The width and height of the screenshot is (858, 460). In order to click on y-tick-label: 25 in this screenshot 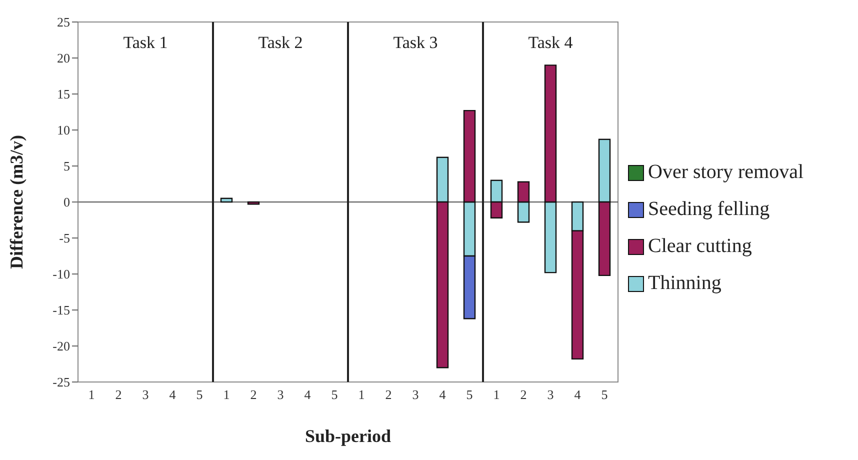, I will do `click(63, 22)`.